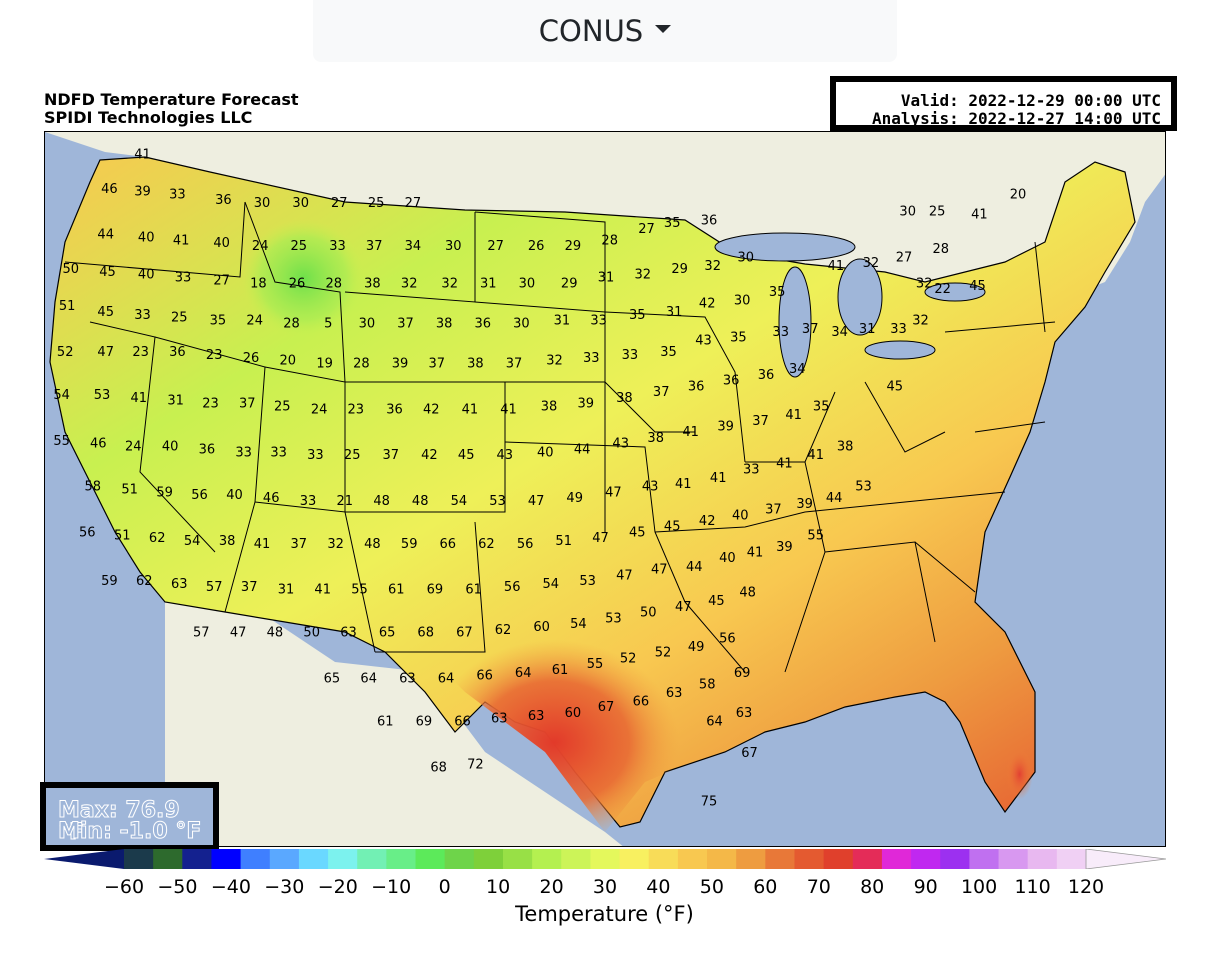 This screenshot has width=1209, height=971. Describe the element at coordinates (345, 501) in the screenshot. I see `temperature-value-label: 21` at that location.